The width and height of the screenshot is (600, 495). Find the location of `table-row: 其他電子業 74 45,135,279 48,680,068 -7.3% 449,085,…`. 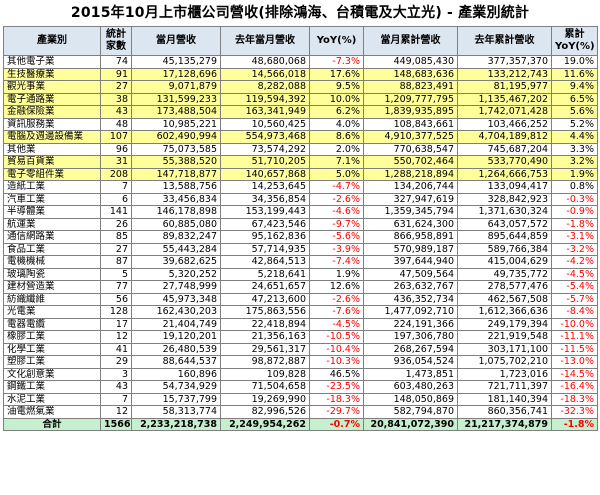

table-row: 其他電子業 74 45,135,279 48,680,068 -7.3% 449,085,… is located at coordinates (300, 62).